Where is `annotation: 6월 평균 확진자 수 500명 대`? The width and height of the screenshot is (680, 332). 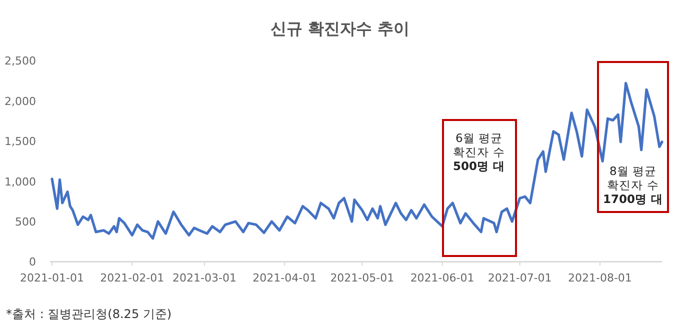 annotation: 6월 평균 확진자 수 500명 대 is located at coordinates (479, 152).